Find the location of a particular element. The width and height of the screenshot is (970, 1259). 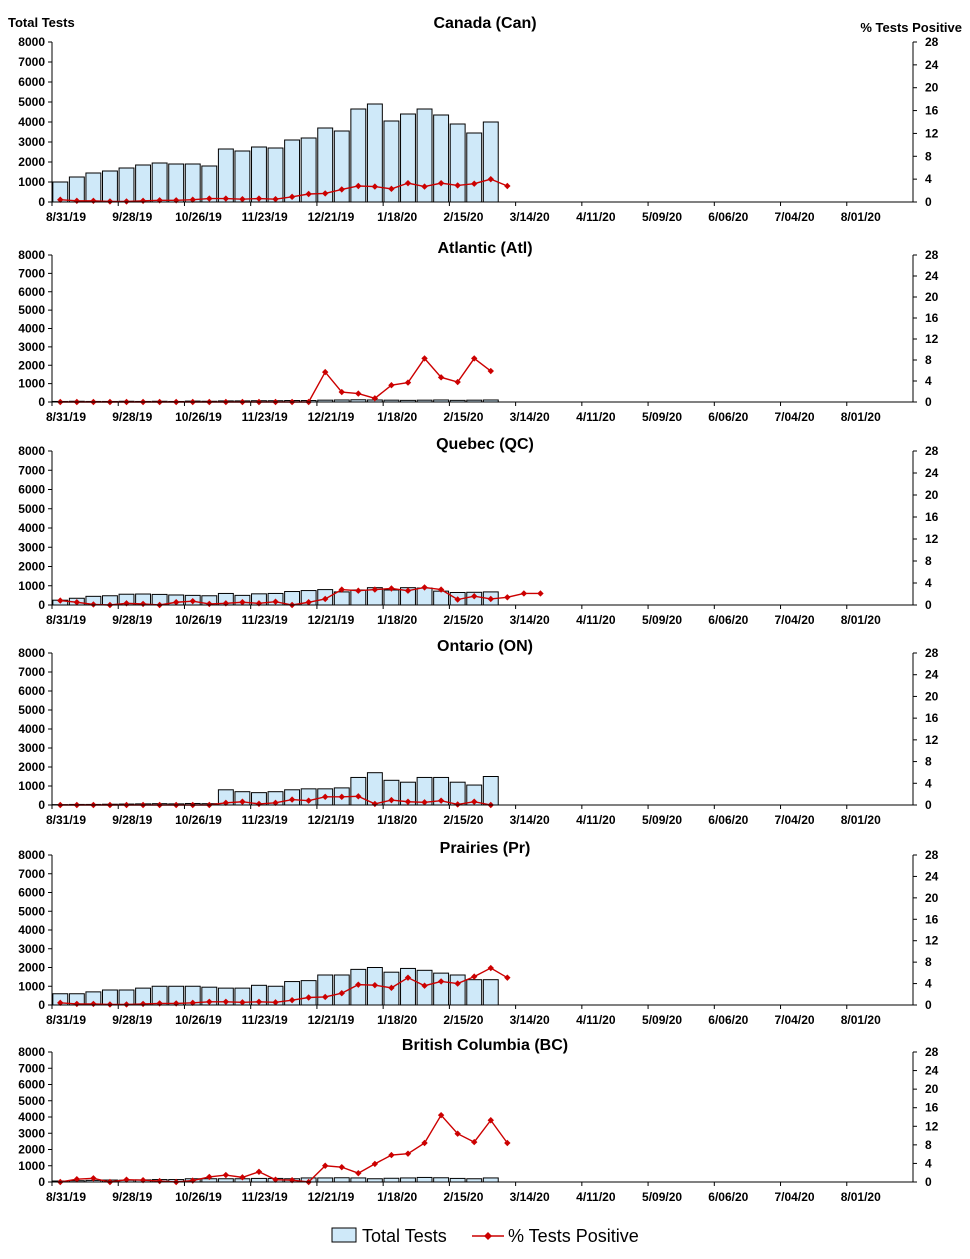

legend-line-marker is located at coordinates (488, 1236).